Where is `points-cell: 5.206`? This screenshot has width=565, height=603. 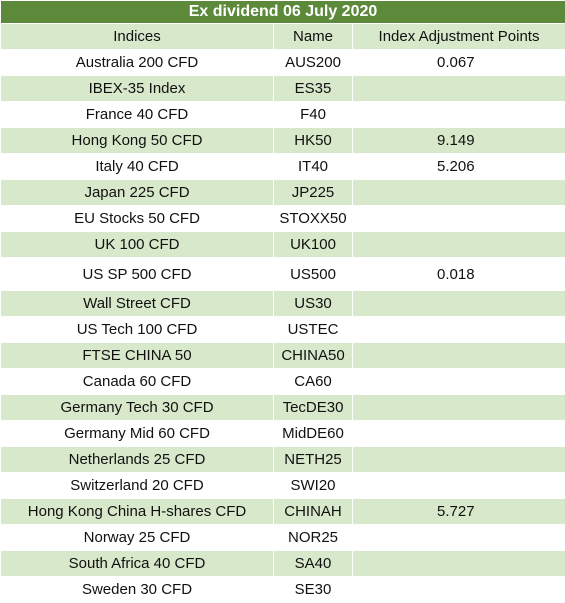
points-cell: 5.206 is located at coordinates (459, 167).